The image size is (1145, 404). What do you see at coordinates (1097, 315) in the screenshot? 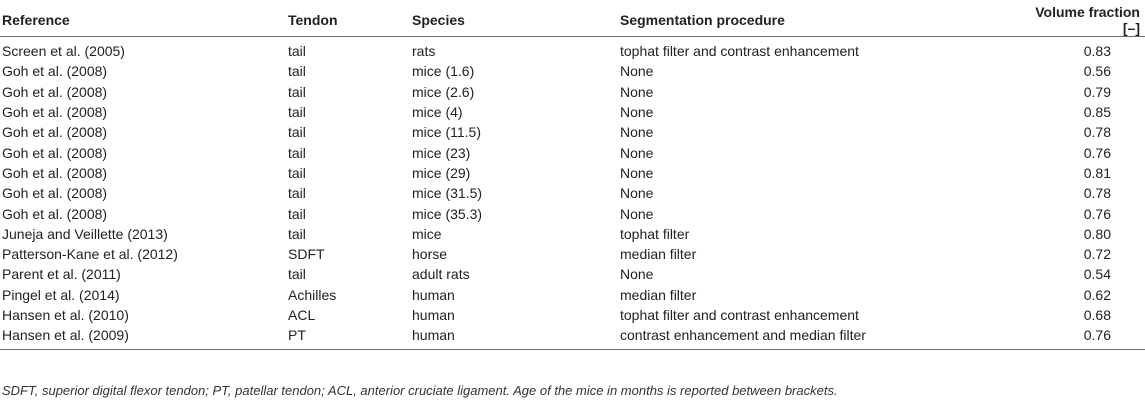
I see `cell-volume-fraction: 0.68` at bounding box center [1097, 315].